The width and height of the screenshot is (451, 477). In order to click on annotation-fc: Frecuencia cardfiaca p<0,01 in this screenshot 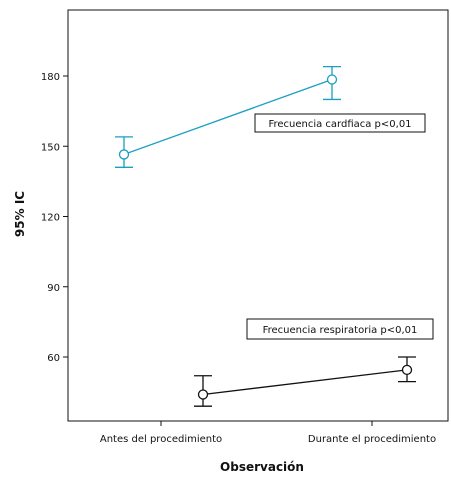, I will do `click(340, 123)`.